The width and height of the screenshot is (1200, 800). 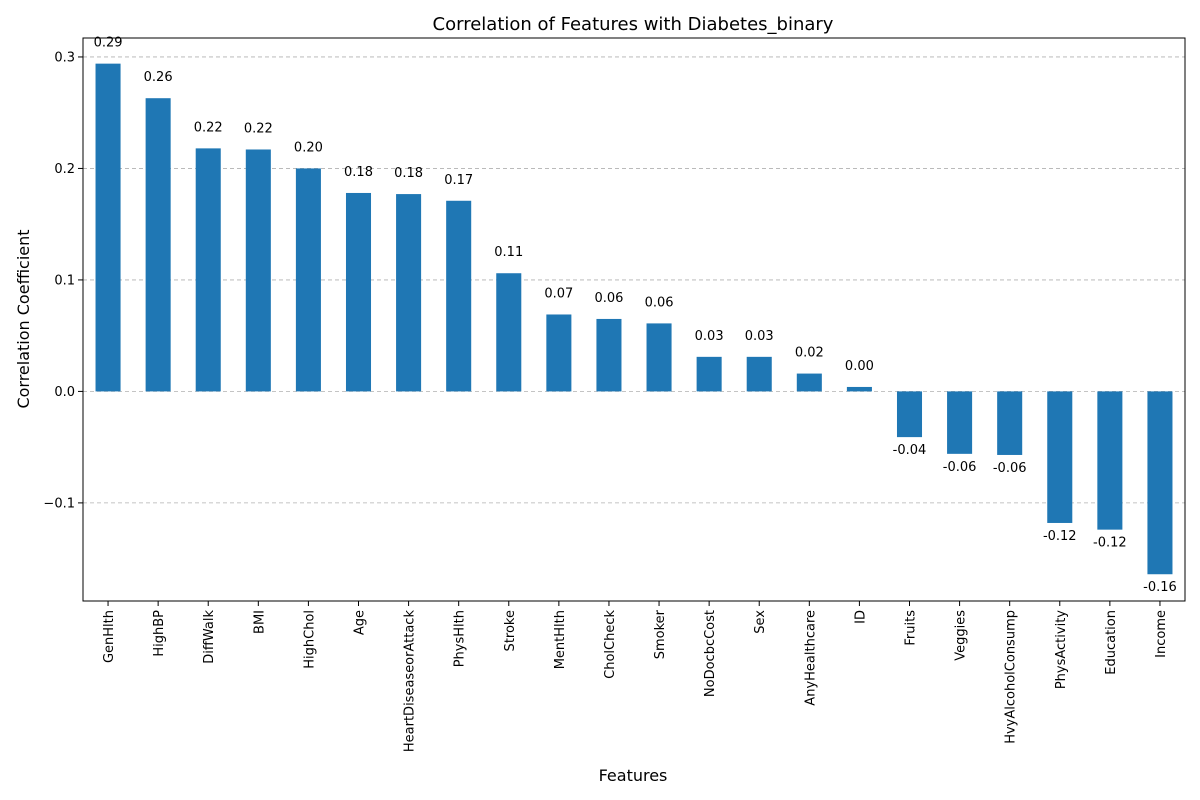 What do you see at coordinates (1061, 649) in the screenshot?
I see `x-tick-label: PhysActivity` at bounding box center [1061, 649].